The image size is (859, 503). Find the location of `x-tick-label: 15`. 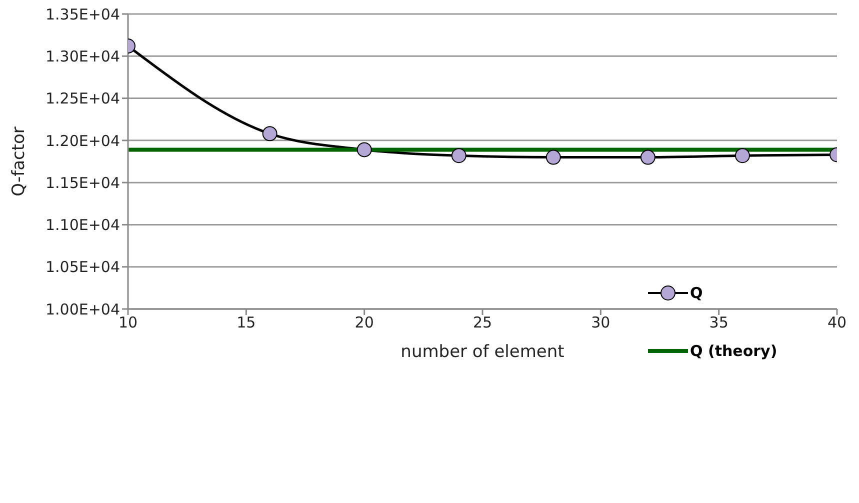

x-tick-label: 15 is located at coordinates (246, 323).